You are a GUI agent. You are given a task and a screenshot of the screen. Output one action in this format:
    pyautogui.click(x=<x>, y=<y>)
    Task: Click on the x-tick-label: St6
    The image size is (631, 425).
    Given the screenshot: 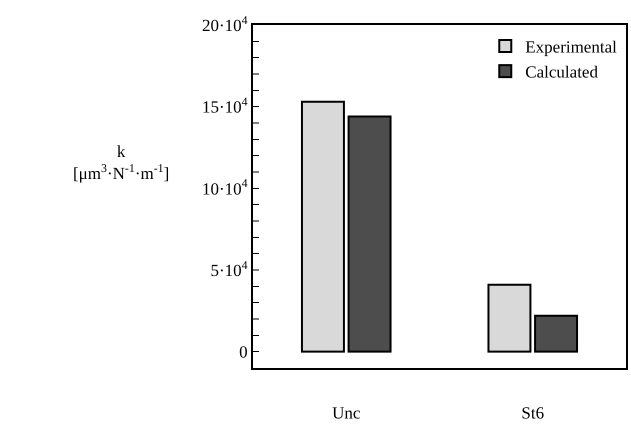 What is the action you would take?
    pyautogui.click(x=532, y=412)
    